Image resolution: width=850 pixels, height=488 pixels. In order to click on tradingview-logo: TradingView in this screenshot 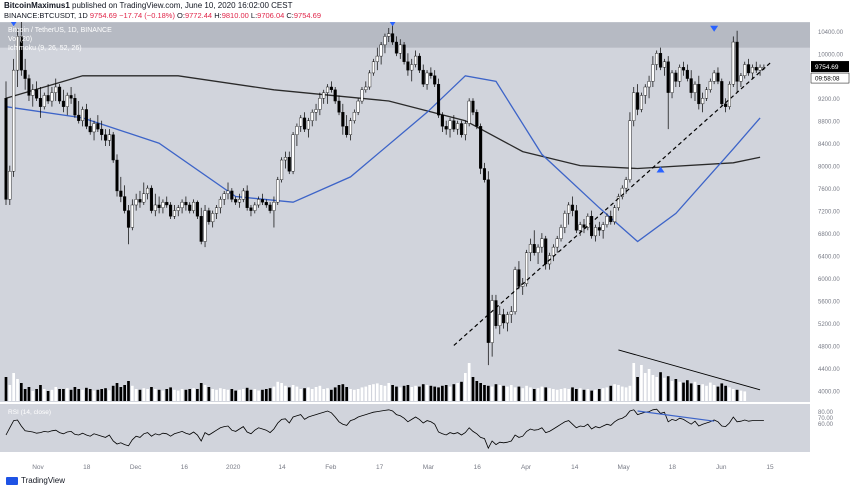, I will do `click(35, 480)`.